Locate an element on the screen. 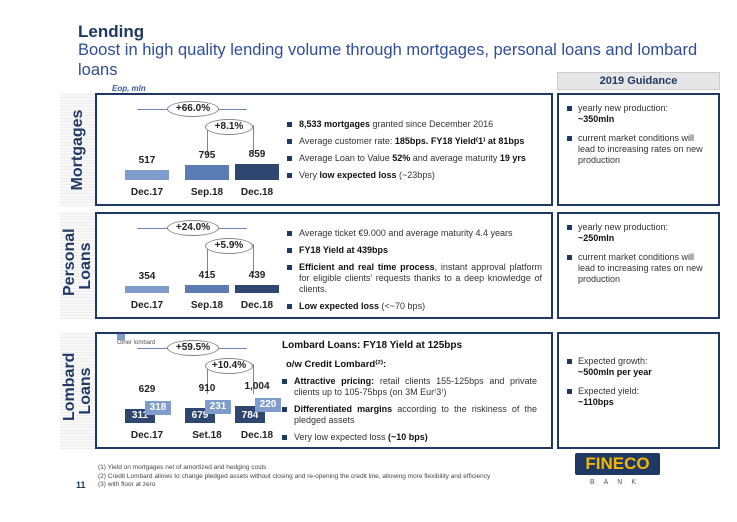 Image resolution: width=737 pixels, height=522 pixels. bullet-text-part: low expected loss is located at coordinates (358, 175).